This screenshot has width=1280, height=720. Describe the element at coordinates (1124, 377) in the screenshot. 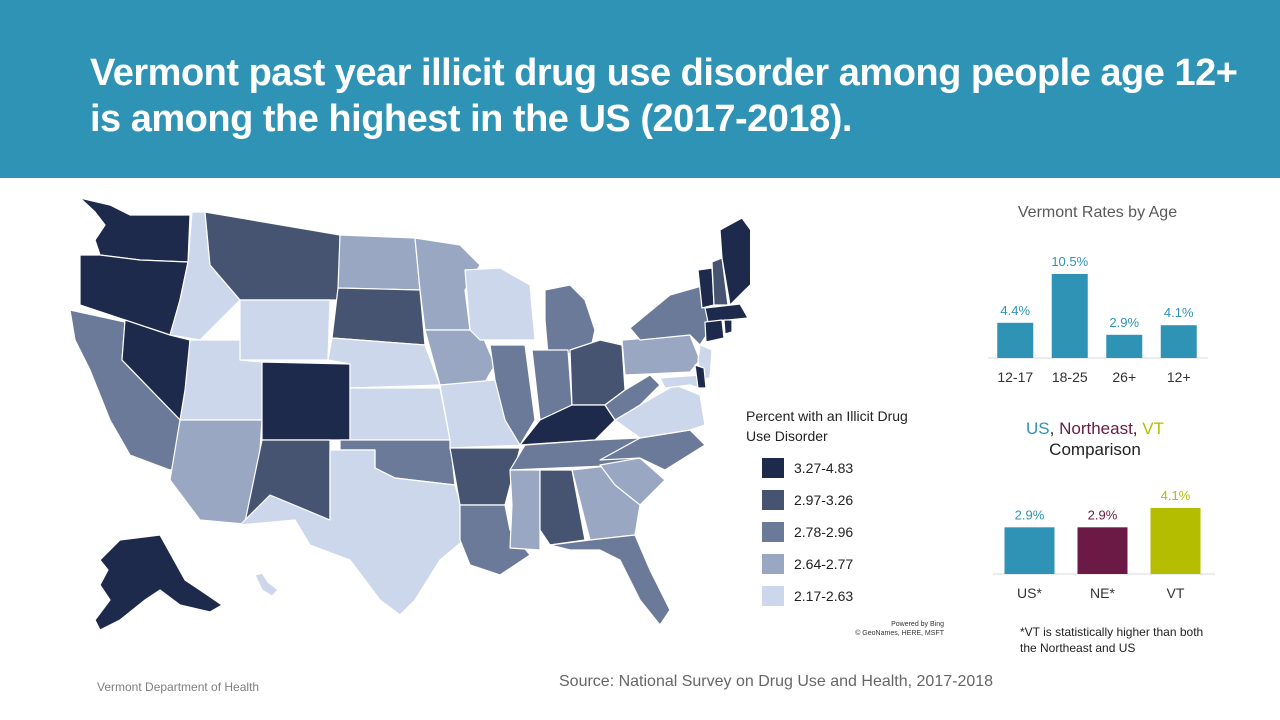

I see `category-label: 26+` at that location.